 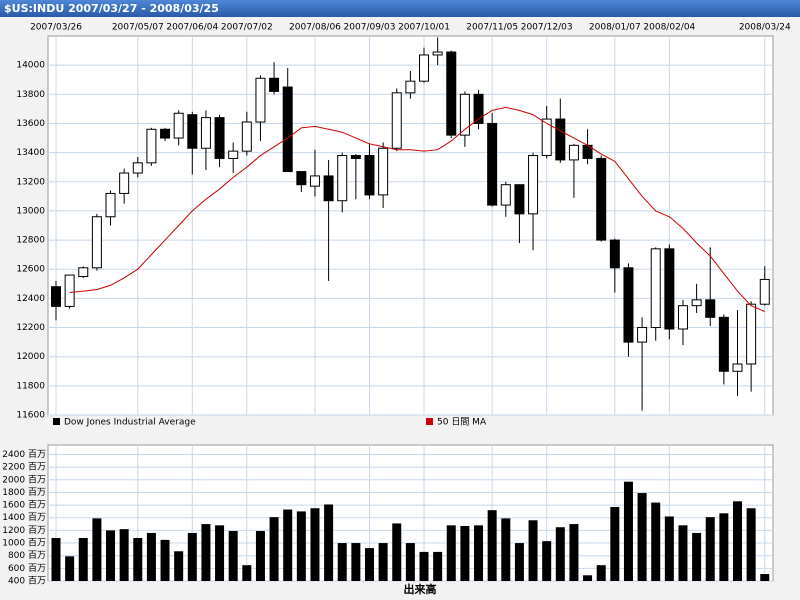 What do you see at coordinates (30, 386) in the screenshot?
I see `y-tick-label: 11800` at bounding box center [30, 386].